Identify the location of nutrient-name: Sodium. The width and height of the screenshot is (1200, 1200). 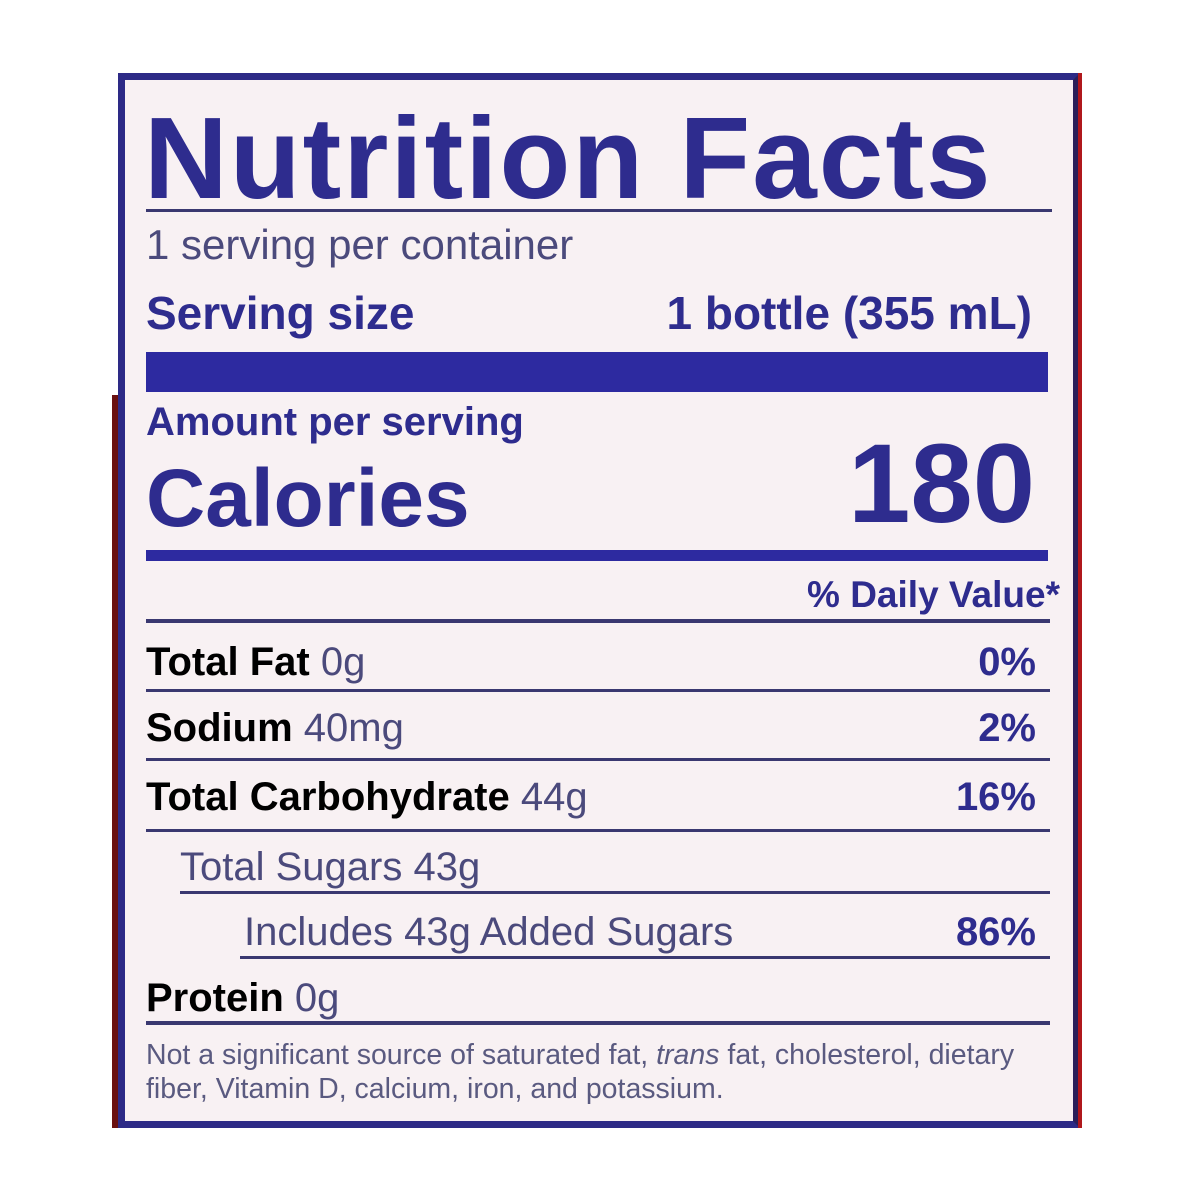
(219, 728).